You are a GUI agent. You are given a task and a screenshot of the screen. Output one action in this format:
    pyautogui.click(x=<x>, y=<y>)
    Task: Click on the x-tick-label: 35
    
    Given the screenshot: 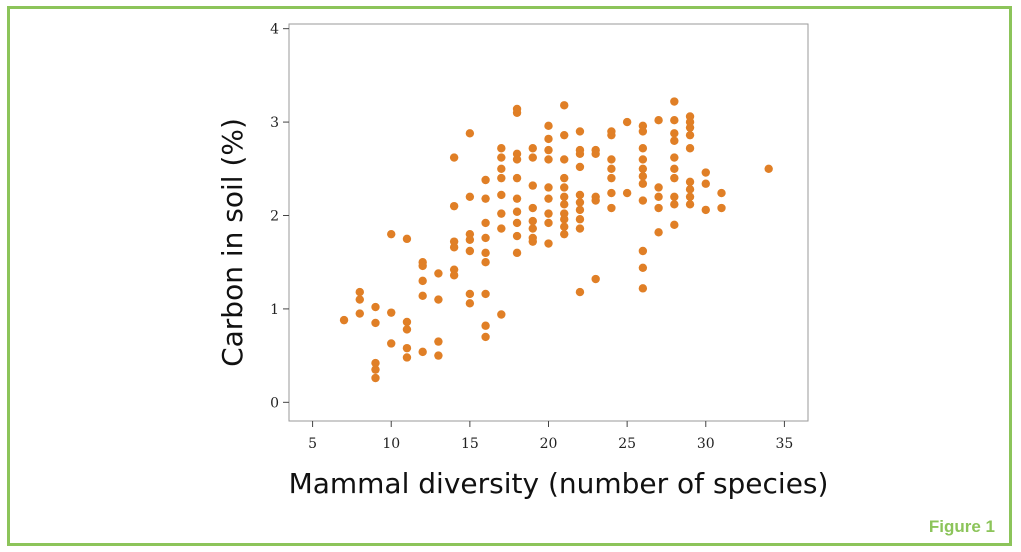 What is the action you would take?
    pyautogui.click(x=784, y=444)
    